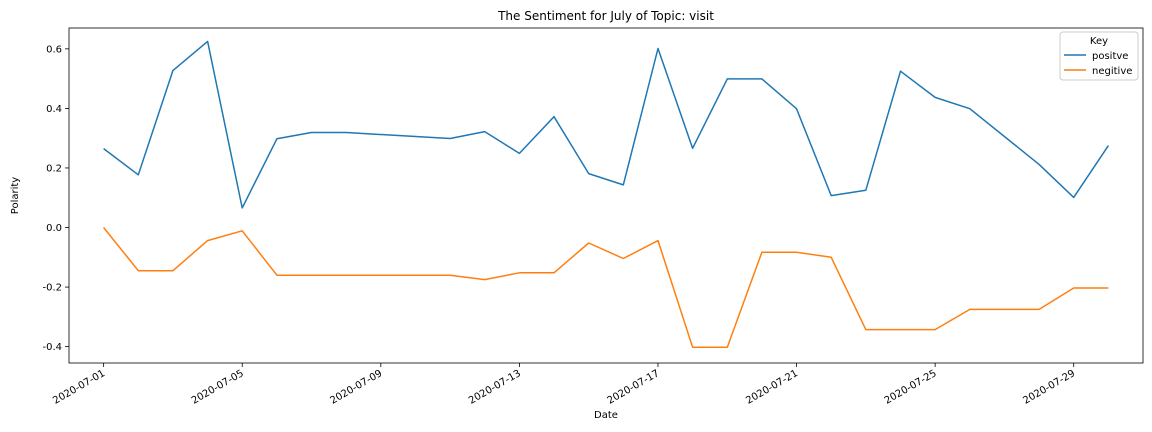 This screenshot has height=432, width=1152. What do you see at coordinates (772, 387) in the screenshot?
I see `x-tick-label: 2020-07-21` at bounding box center [772, 387].